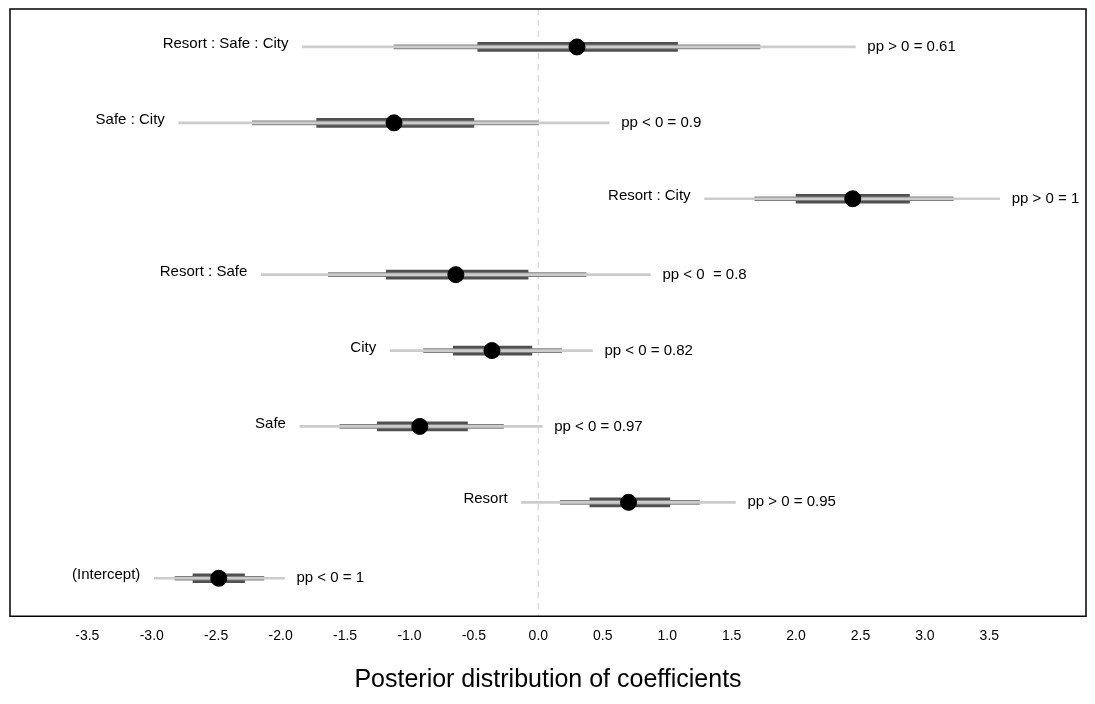 The width and height of the screenshot is (1095, 704). I want to click on y-tick-label: Resort : Safe, so click(203, 270).